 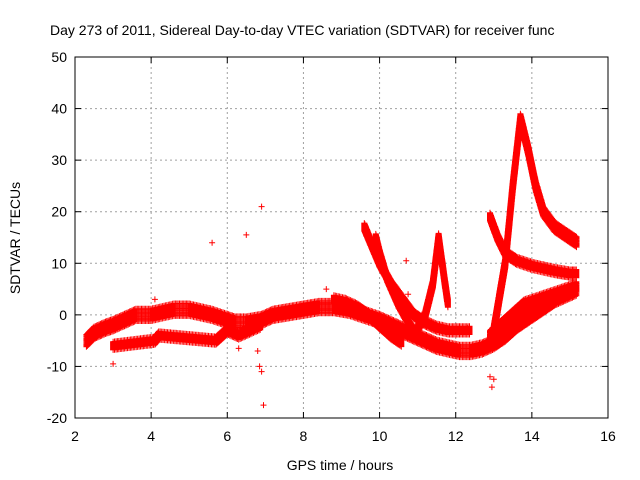 I want to click on y-axis-label: SDTVAR / TECUs, so click(x=15, y=238).